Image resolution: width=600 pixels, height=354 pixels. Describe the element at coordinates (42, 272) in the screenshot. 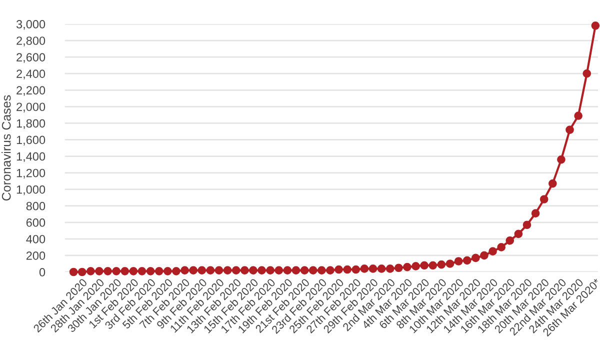

I see `y-tick-label: 0` at that location.